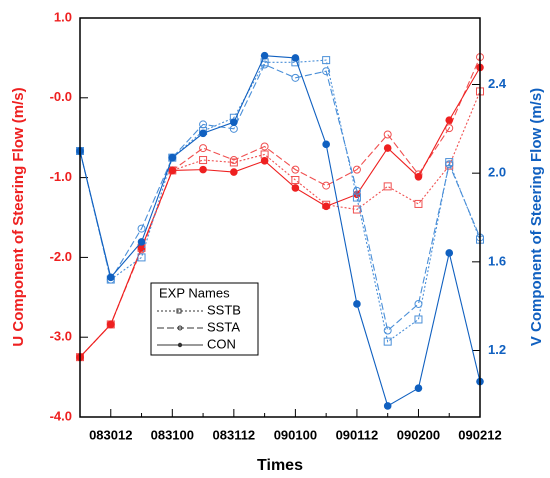 This screenshot has height=478, width=550. I want to click on x-tick-label: 083012, so click(110, 434).